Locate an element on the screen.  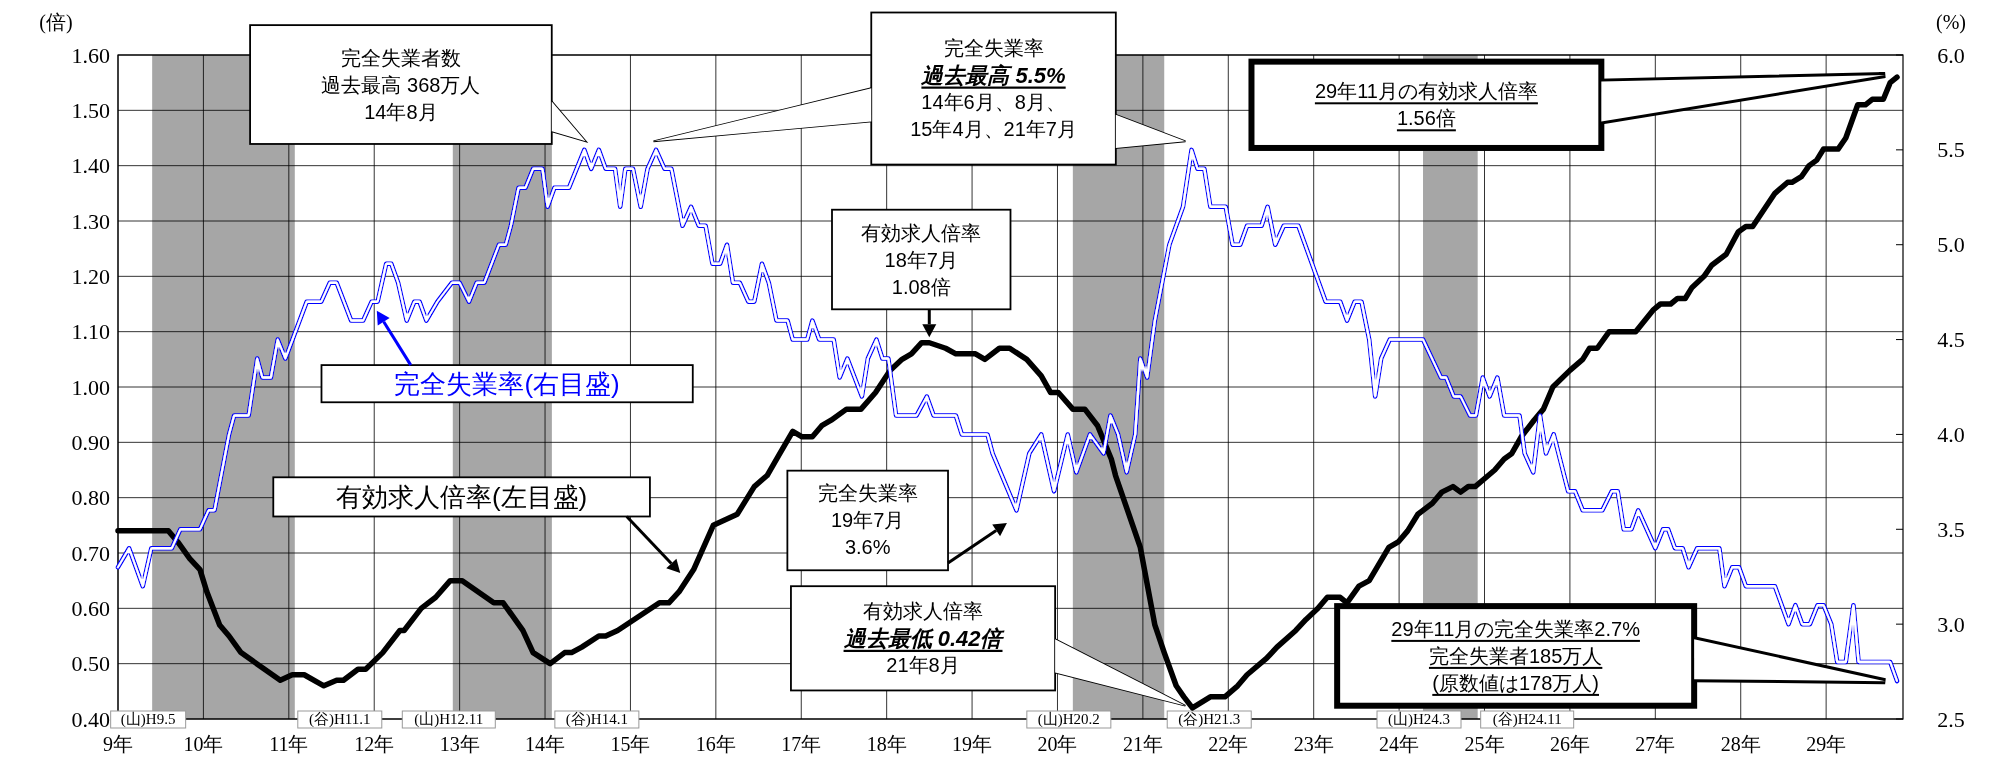
y-axis-title: (倍) is located at coordinates (56, 22).